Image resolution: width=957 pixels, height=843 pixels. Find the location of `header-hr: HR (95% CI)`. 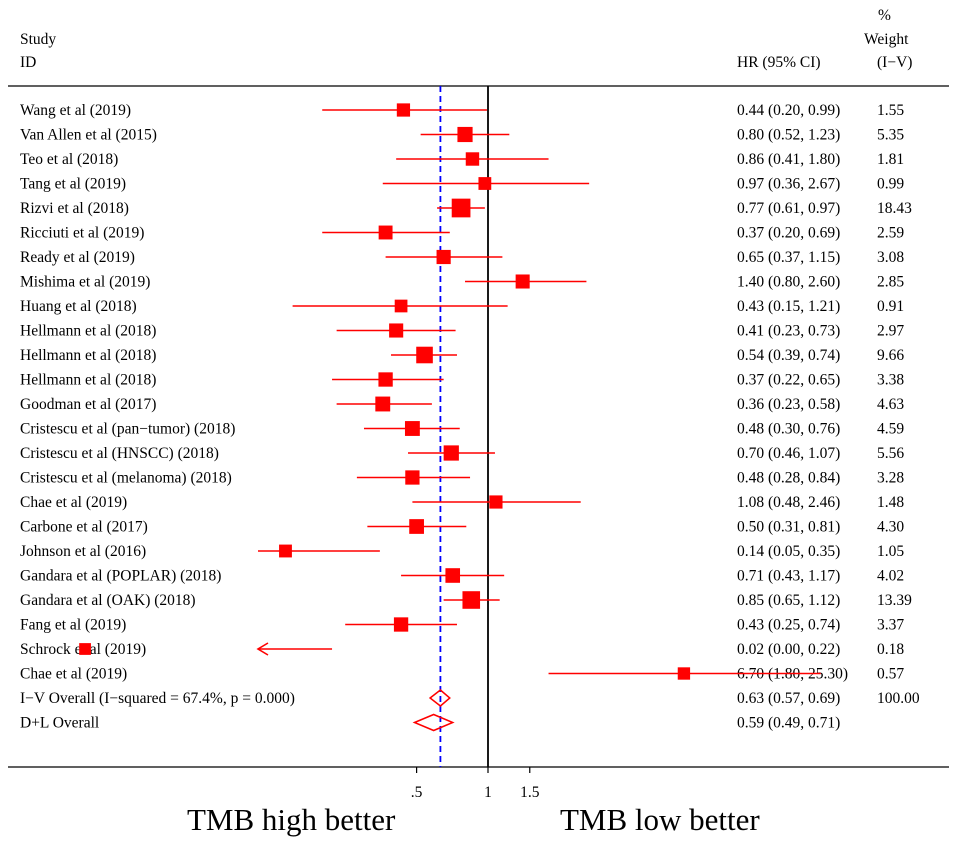

header-hr: HR (95% CI) is located at coordinates (779, 62).